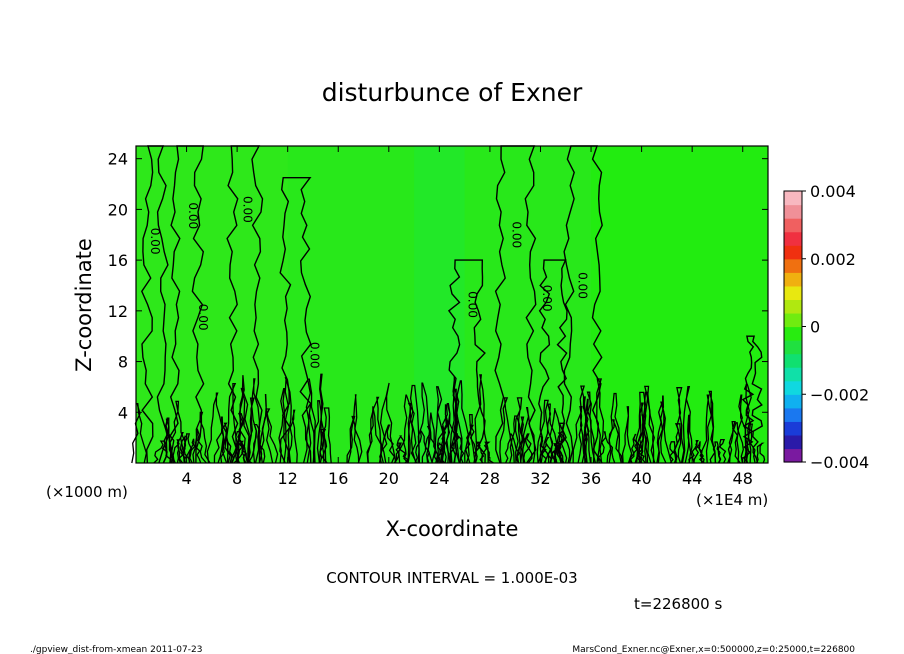 The height and width of the screenshot is (654, 904). Describe the element at coordinates (815, 327) in the screenshot. I see `colorbar-tick-label: 0` at that location.